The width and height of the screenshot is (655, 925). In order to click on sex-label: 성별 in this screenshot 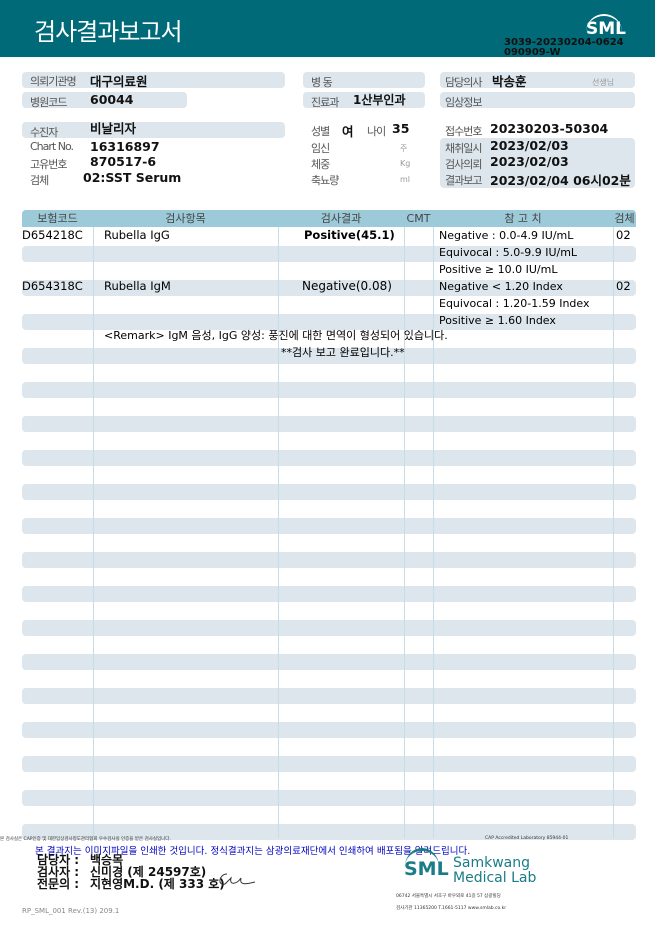, I will do `click(320, 131)`.